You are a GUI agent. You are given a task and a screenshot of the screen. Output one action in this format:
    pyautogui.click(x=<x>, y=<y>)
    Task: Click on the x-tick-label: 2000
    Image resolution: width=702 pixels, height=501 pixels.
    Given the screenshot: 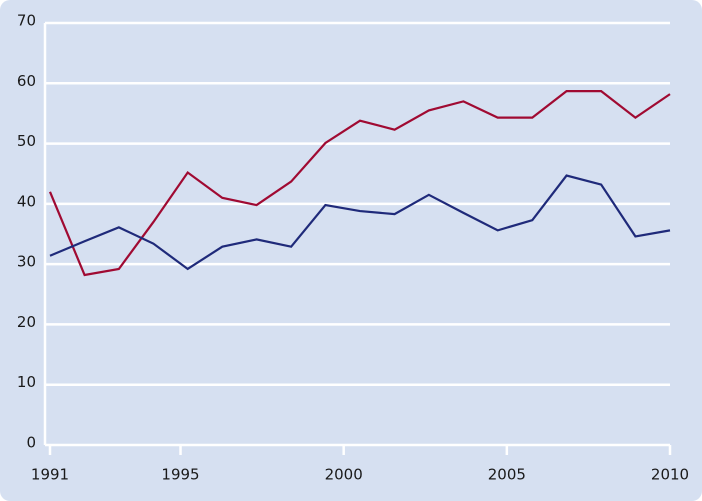 What is the action you would take?
    pyautogui.click(x=344, y=475)
    